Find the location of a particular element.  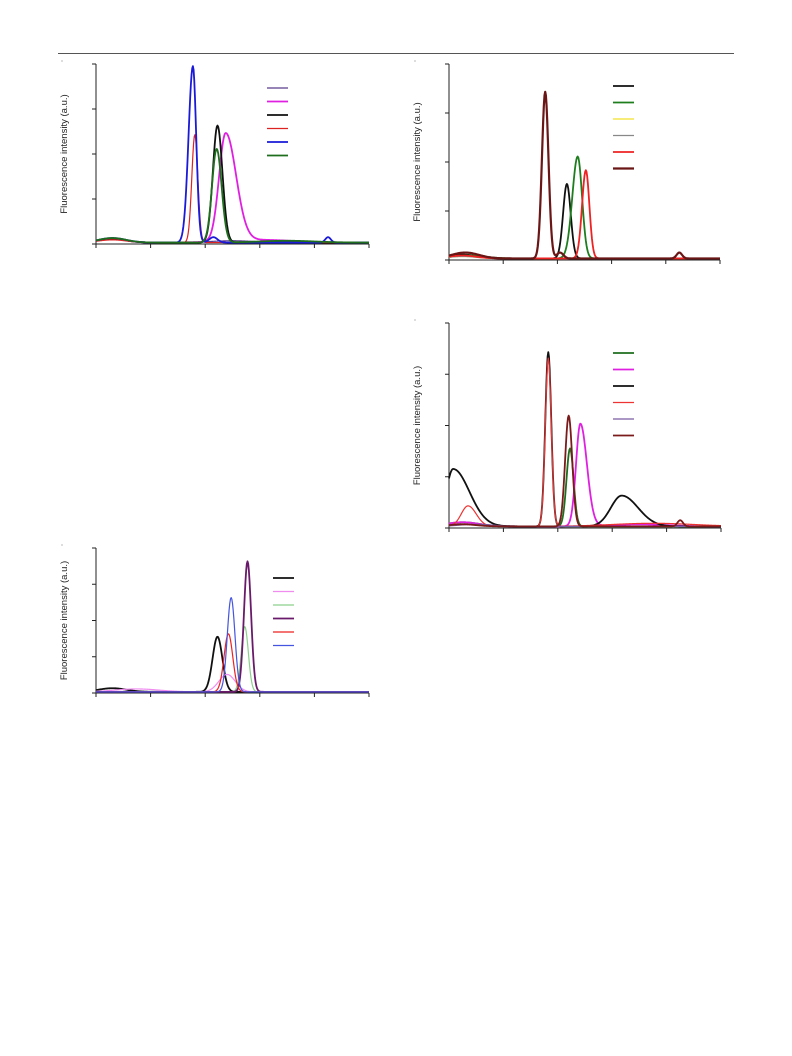

chart-panel-b: Fluorescence intensity (a.u.) is located at coordinates (566, 162).